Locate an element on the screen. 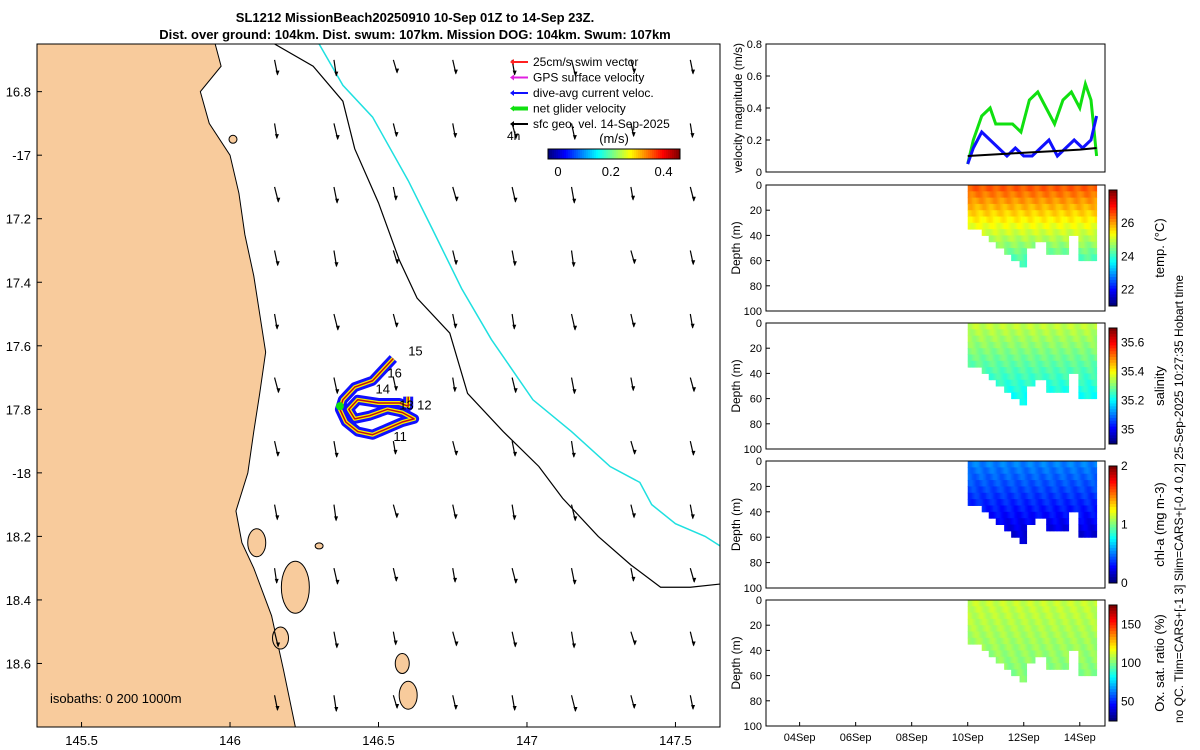 The width and height of the screenshot is (1200, 750). depth-tick-label: 60 is located at coordinates (756, 400).